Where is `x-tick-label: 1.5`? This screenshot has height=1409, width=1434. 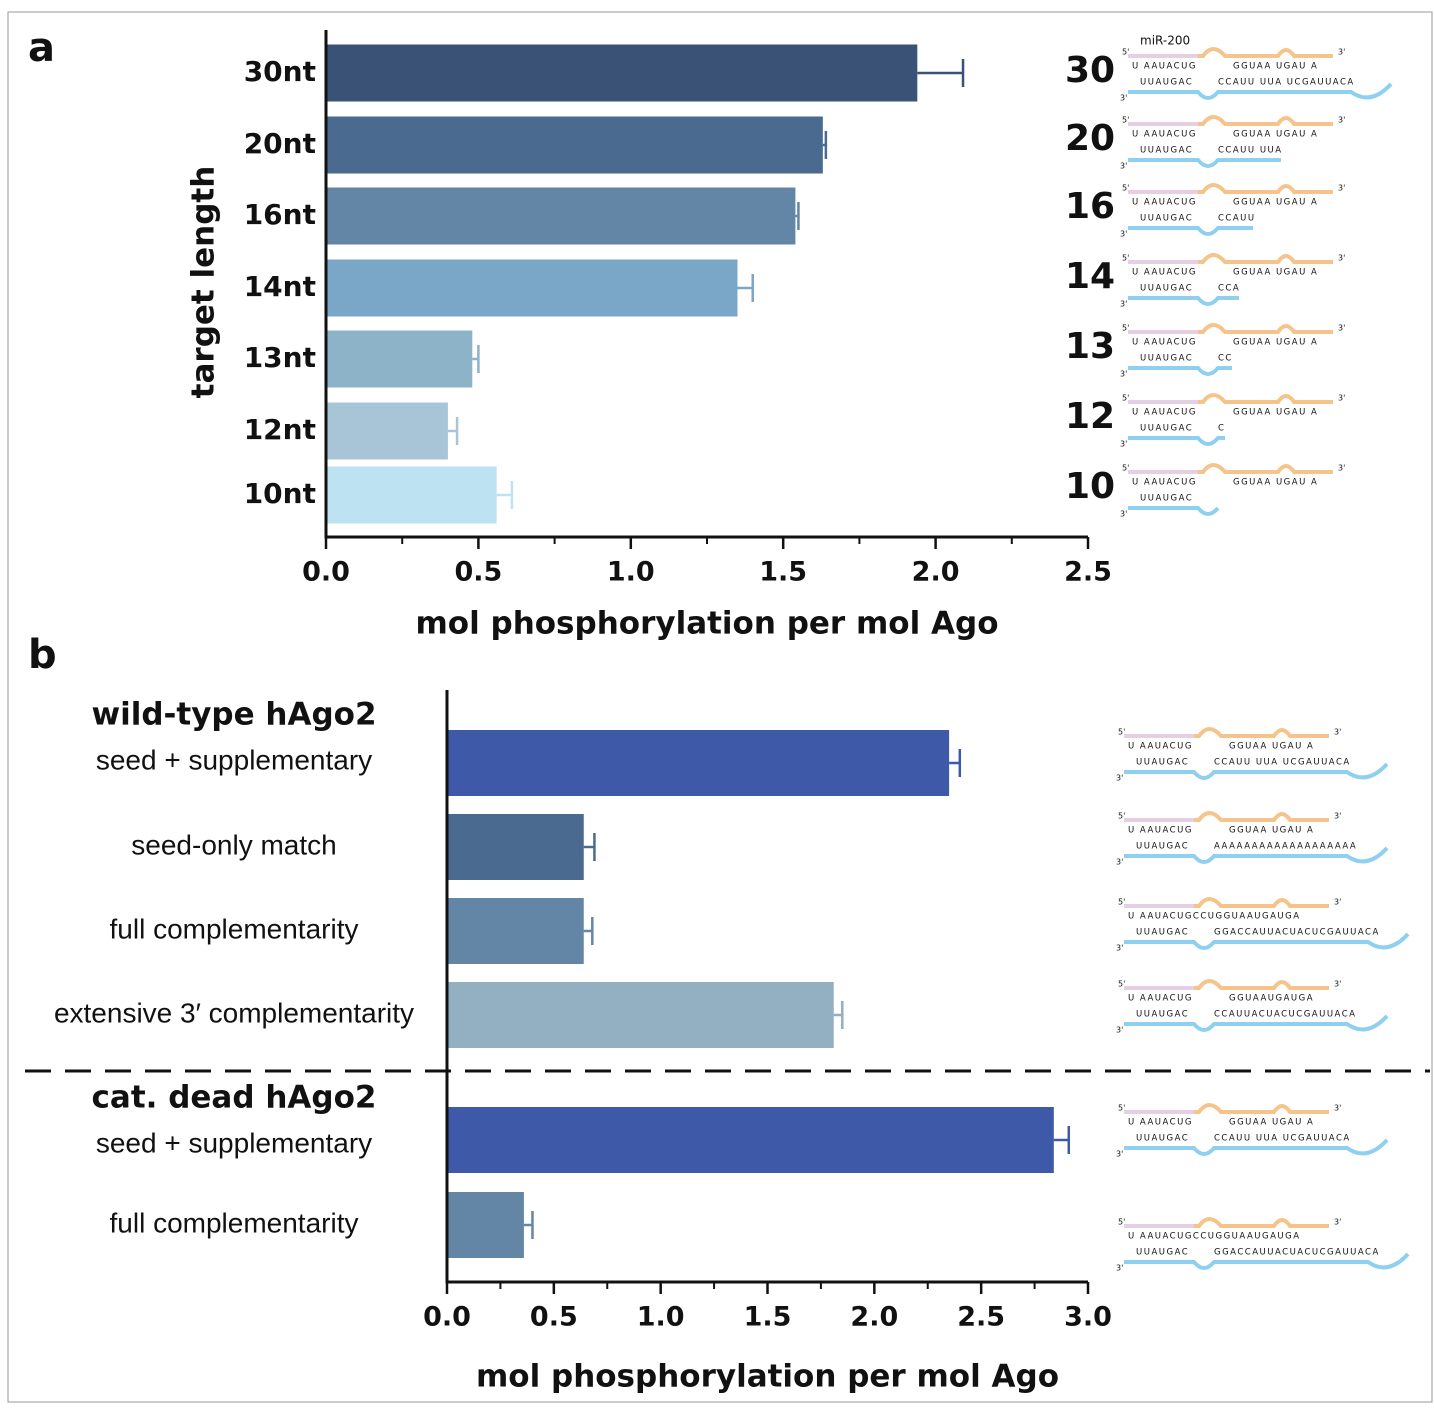
x-tick-label: 1.5 is located at coordinates (768, 1317).